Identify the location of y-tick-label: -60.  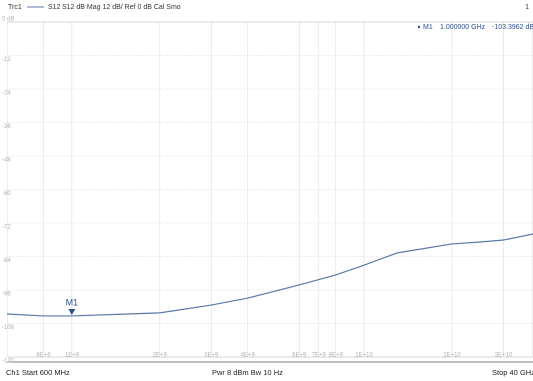
(6, 194).